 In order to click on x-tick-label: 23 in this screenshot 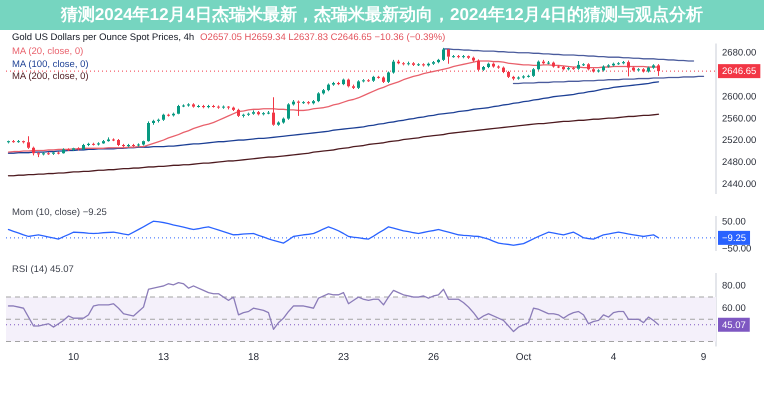, I will do `click(344, 357)`.